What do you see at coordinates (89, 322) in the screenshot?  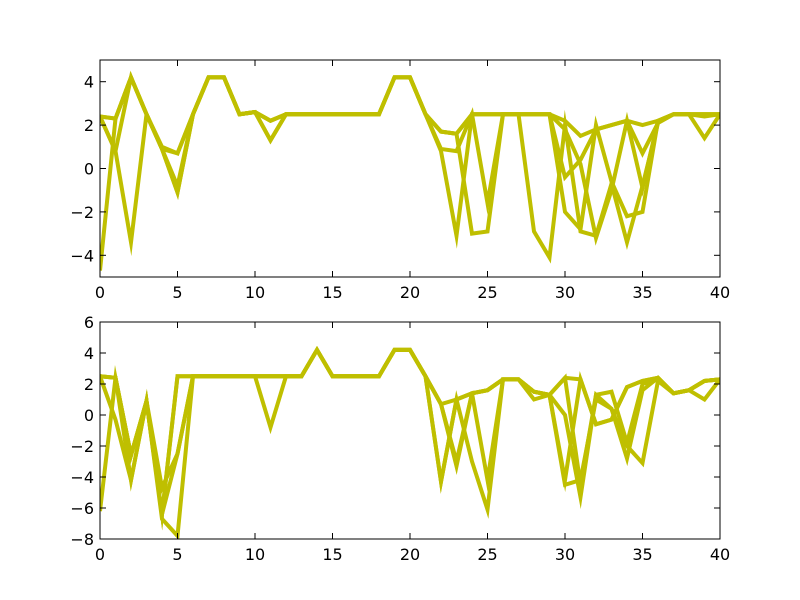 I see `y-tick-label: 6` at bounding box center [89, 322].